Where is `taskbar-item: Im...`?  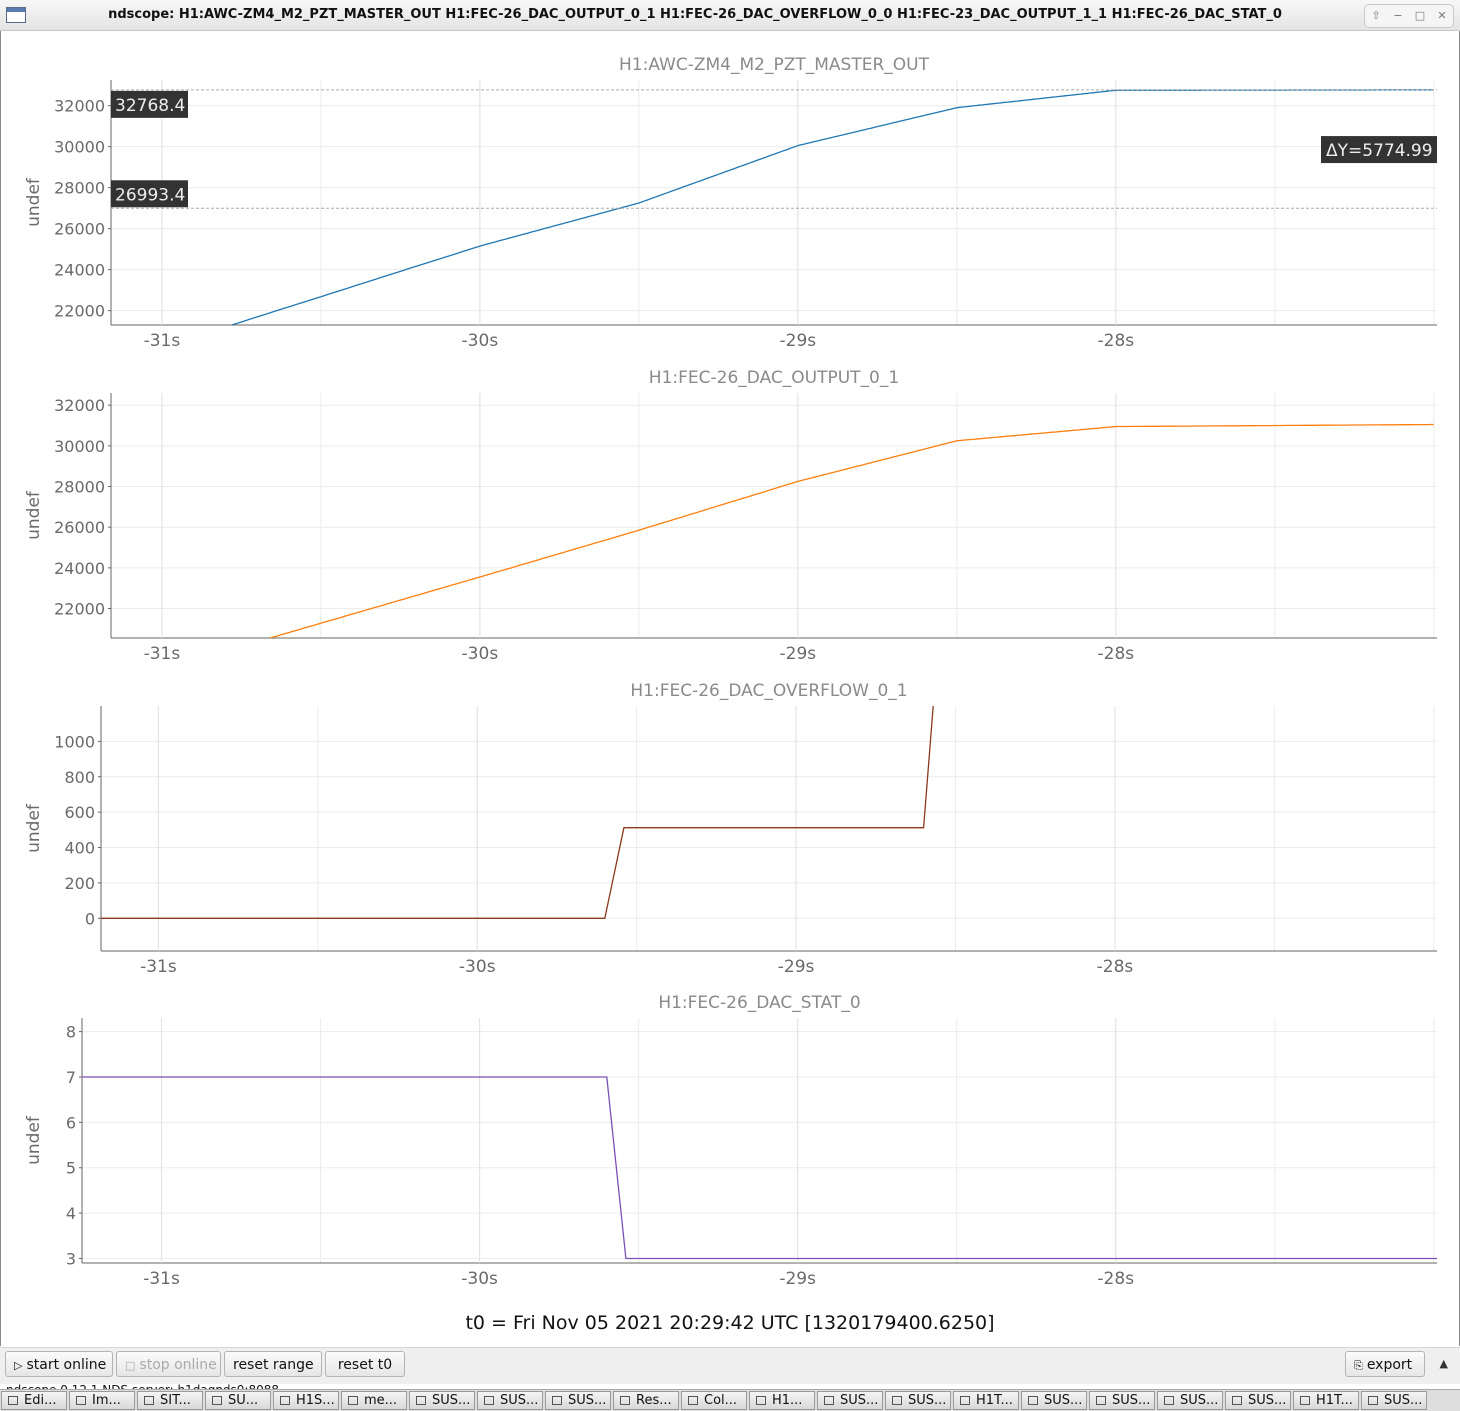
taskbar-item: Im... is located at coordinates (102, 1400).